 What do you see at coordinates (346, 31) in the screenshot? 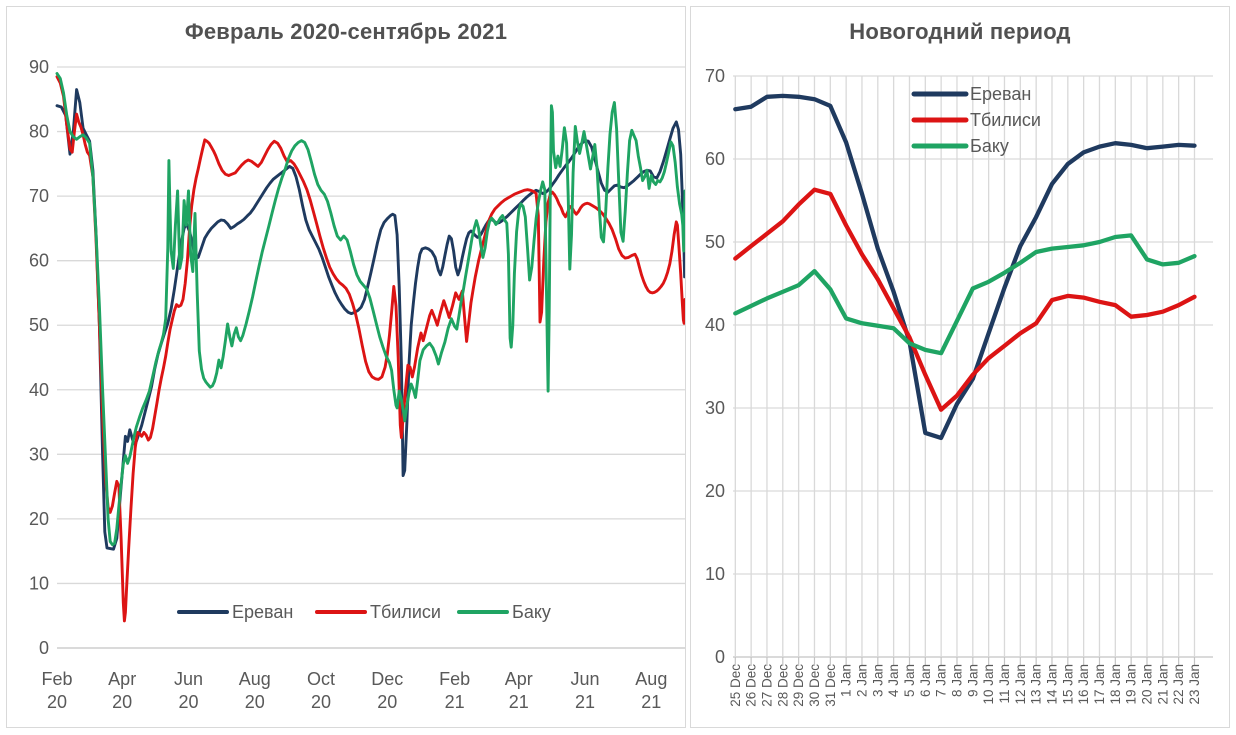
I see `chart-title-main: Февраль 2020-сентябрь 2021` at bounding box center [346, 31].